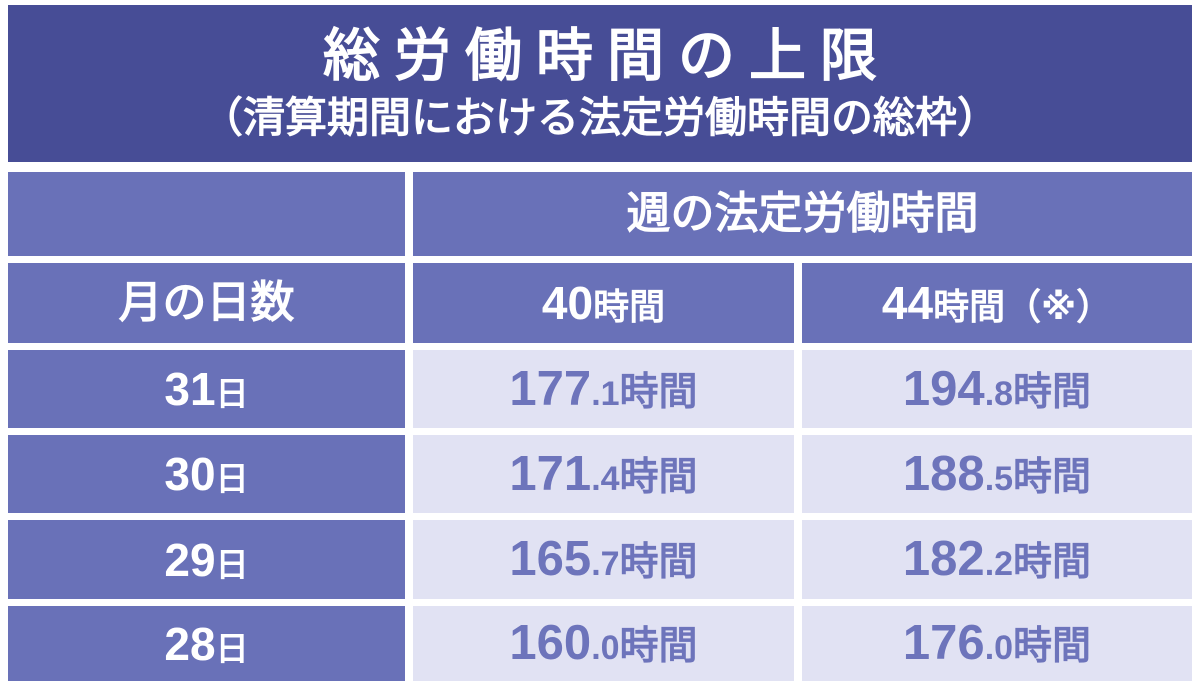 The width and height of the screenshot is (1200, 688). Describe the element at coordinates (190, 559) in the screenshot. I see `day-number: 29` at that location.